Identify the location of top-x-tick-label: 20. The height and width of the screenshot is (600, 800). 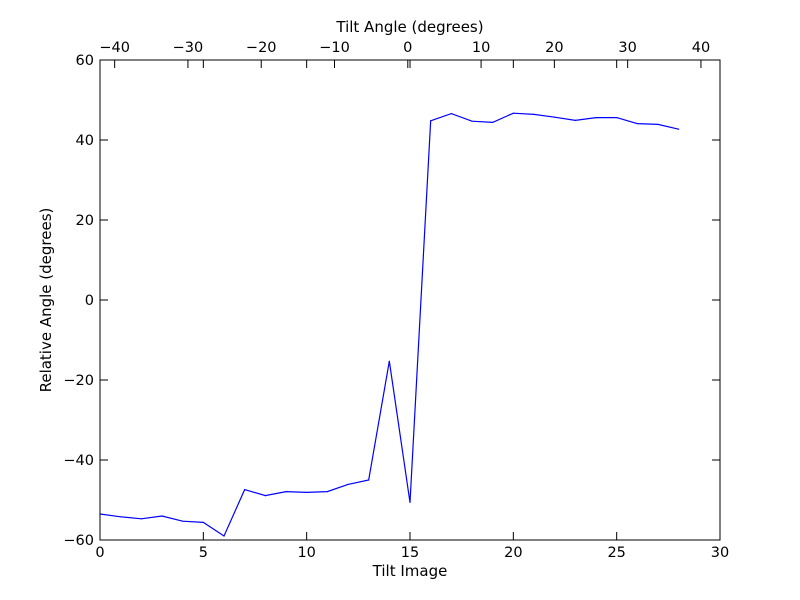
(554, 48).